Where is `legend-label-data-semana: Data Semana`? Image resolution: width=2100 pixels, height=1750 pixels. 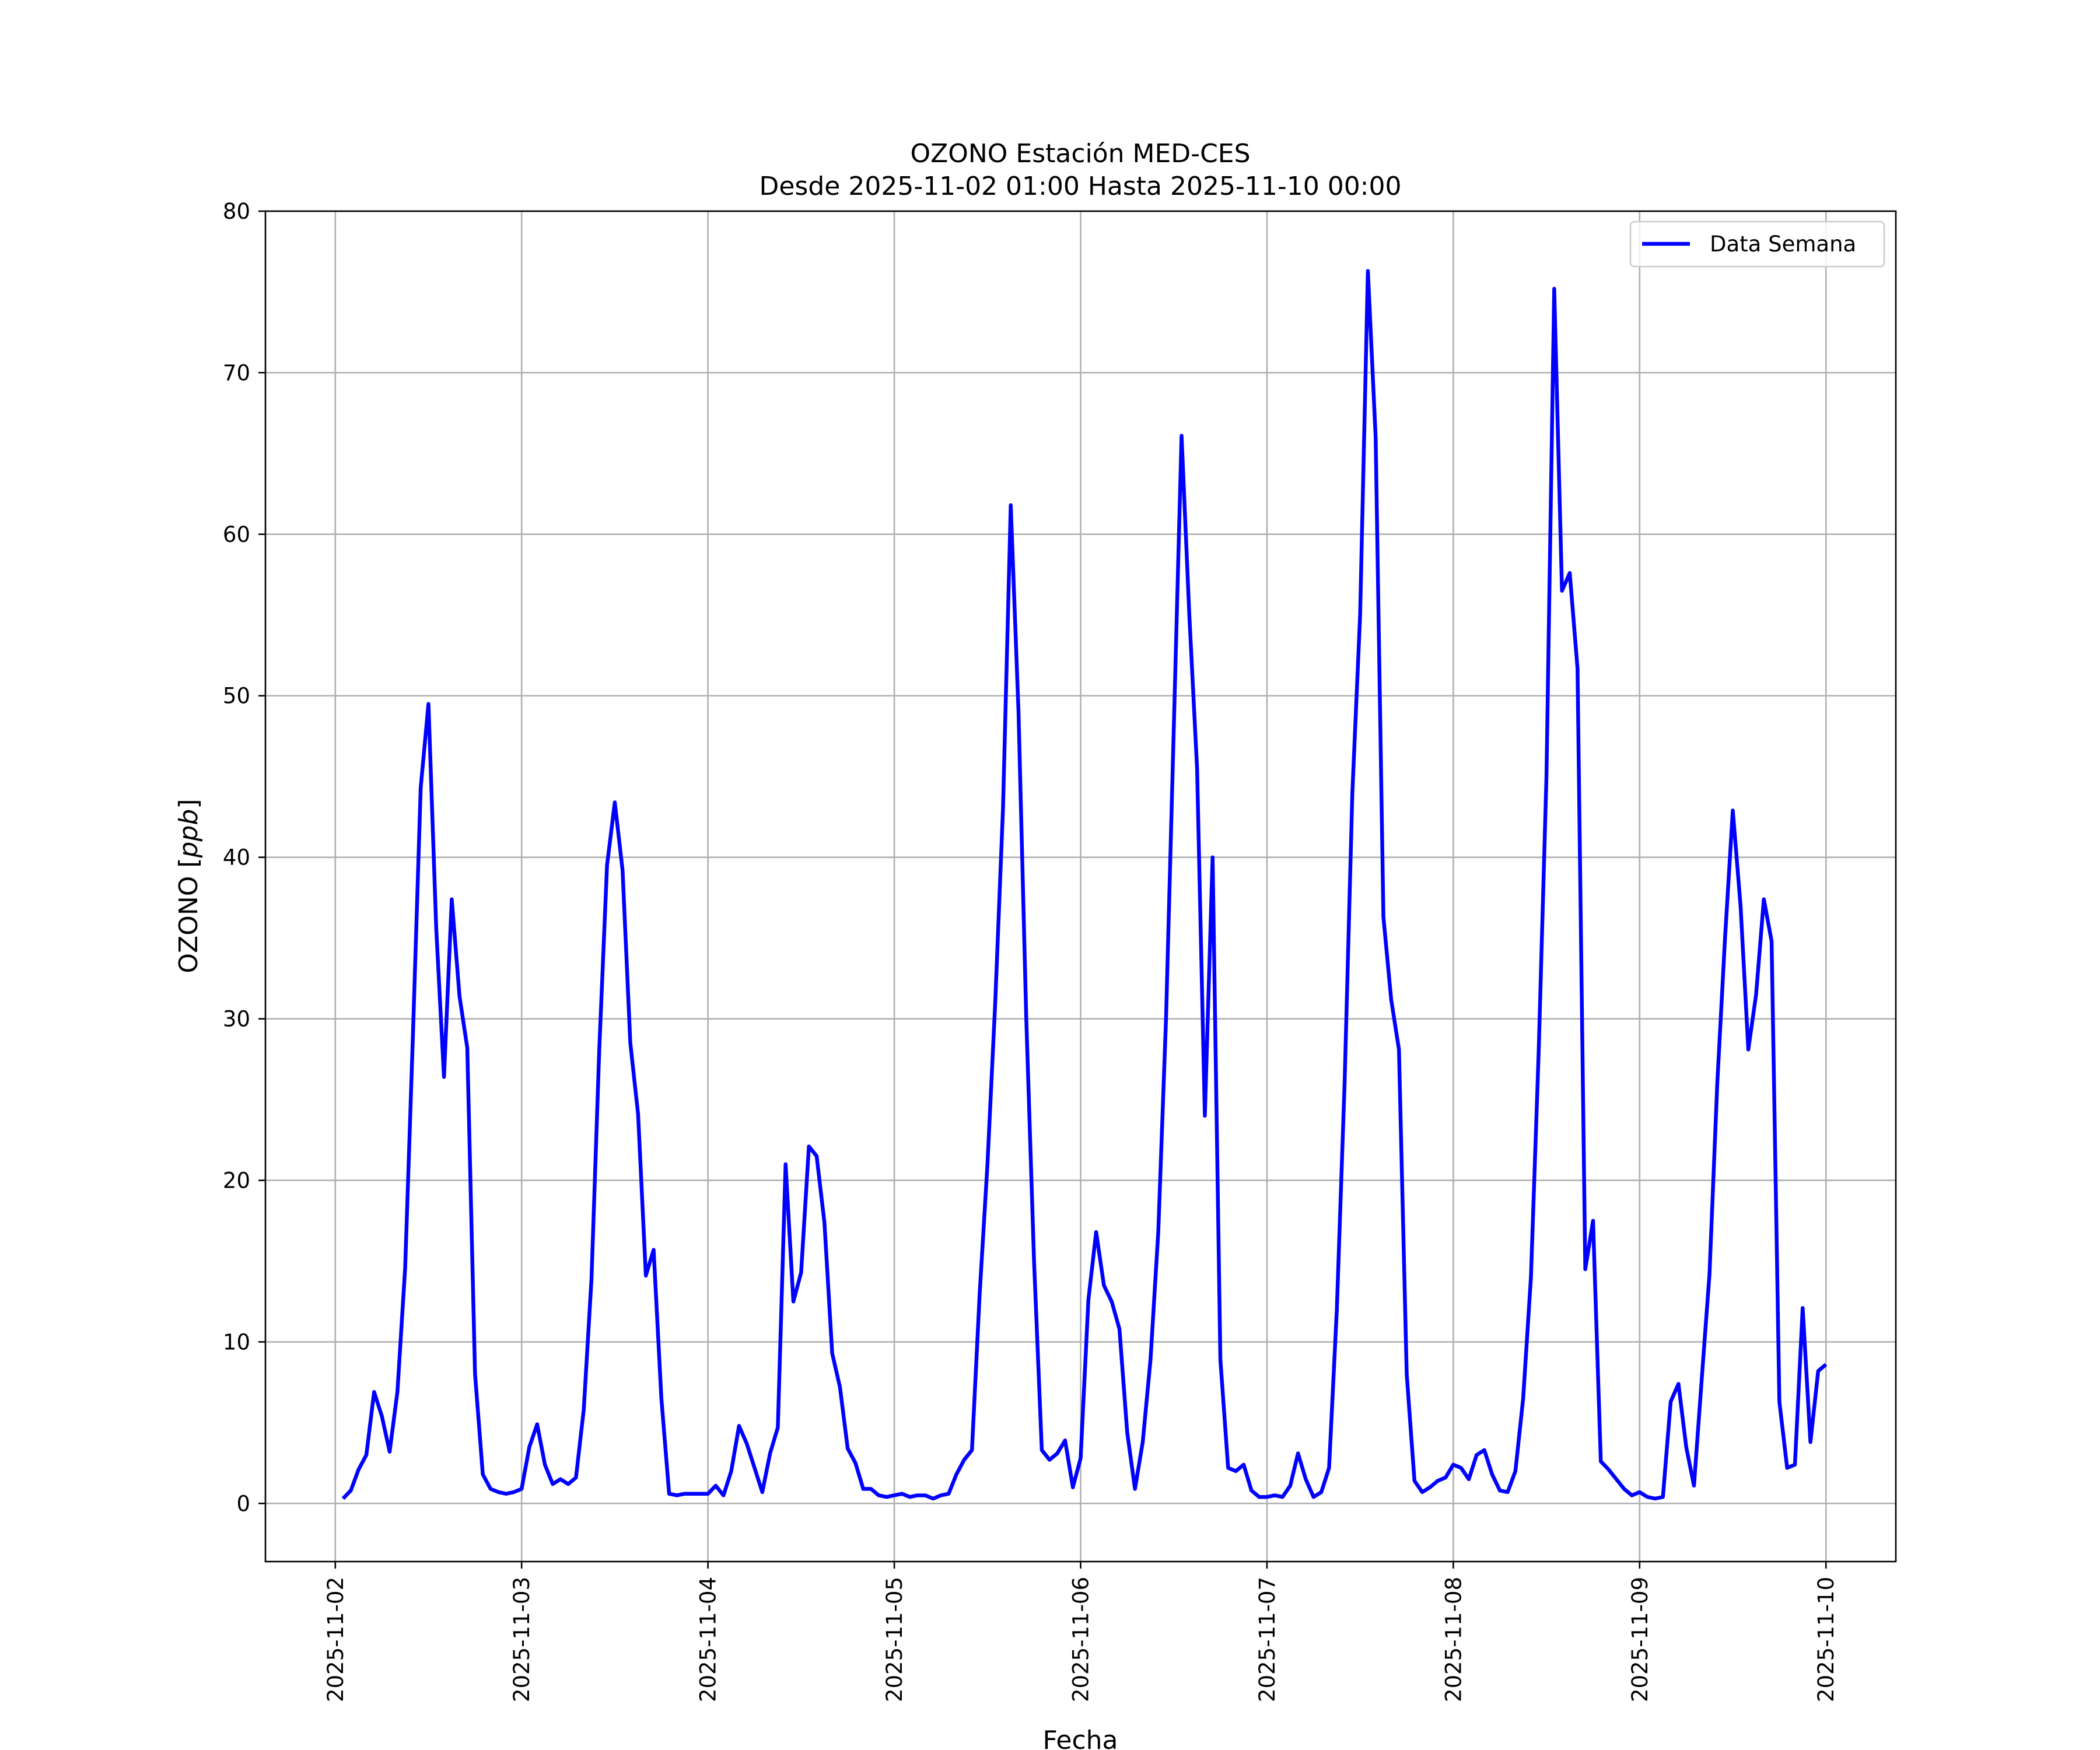 legend-label-data-semana: Data Semana is located at coordinates (1783, 244).